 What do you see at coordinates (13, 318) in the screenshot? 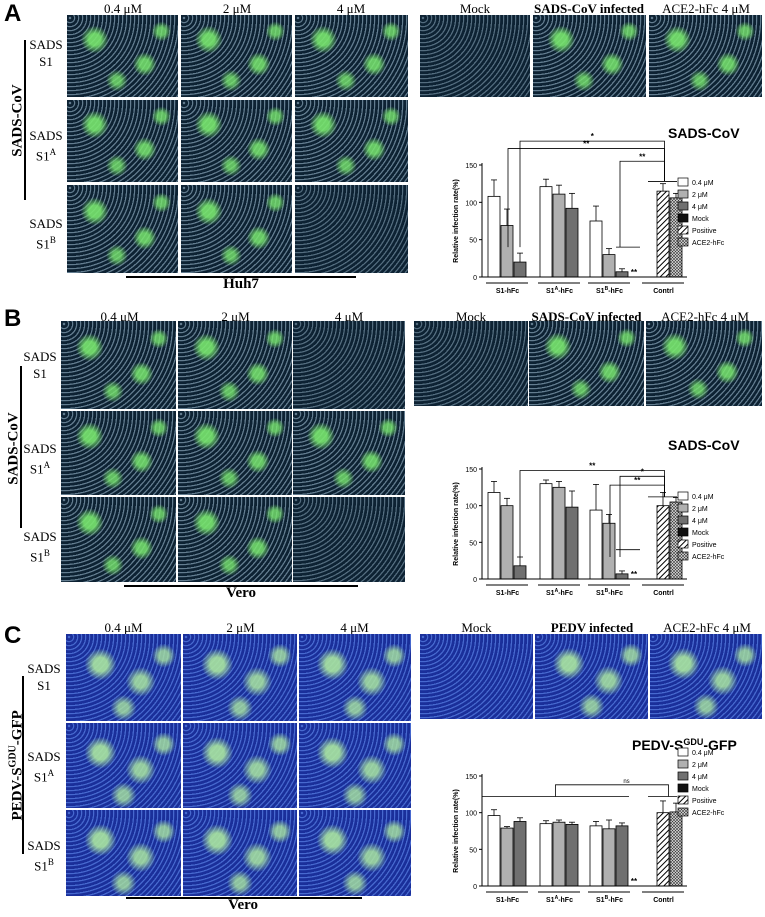
I see `panel-label-b: B` at bounding box center [13, 318].